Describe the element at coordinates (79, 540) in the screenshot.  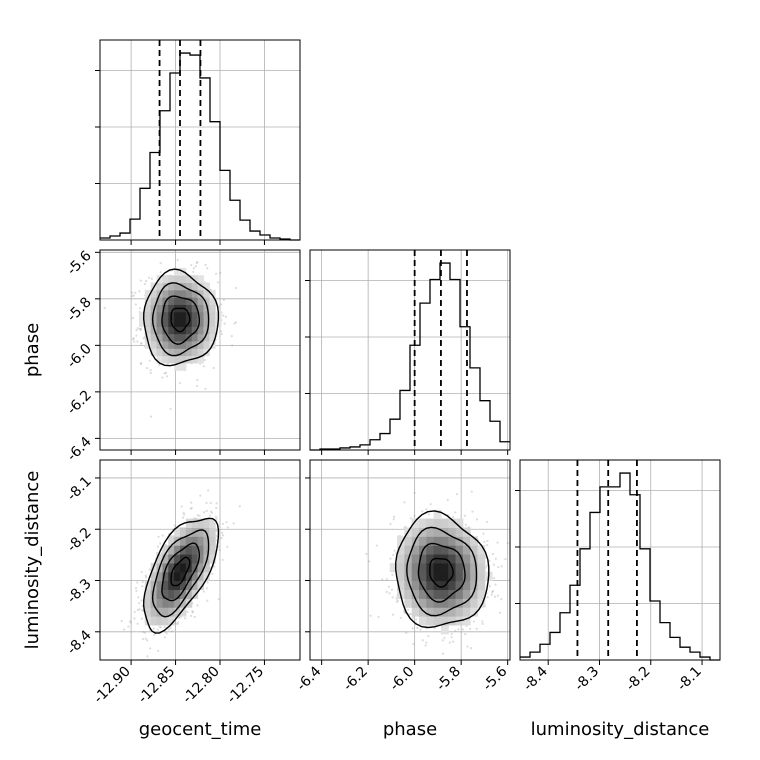
I see `y-tick-label: -8.2` at that location.